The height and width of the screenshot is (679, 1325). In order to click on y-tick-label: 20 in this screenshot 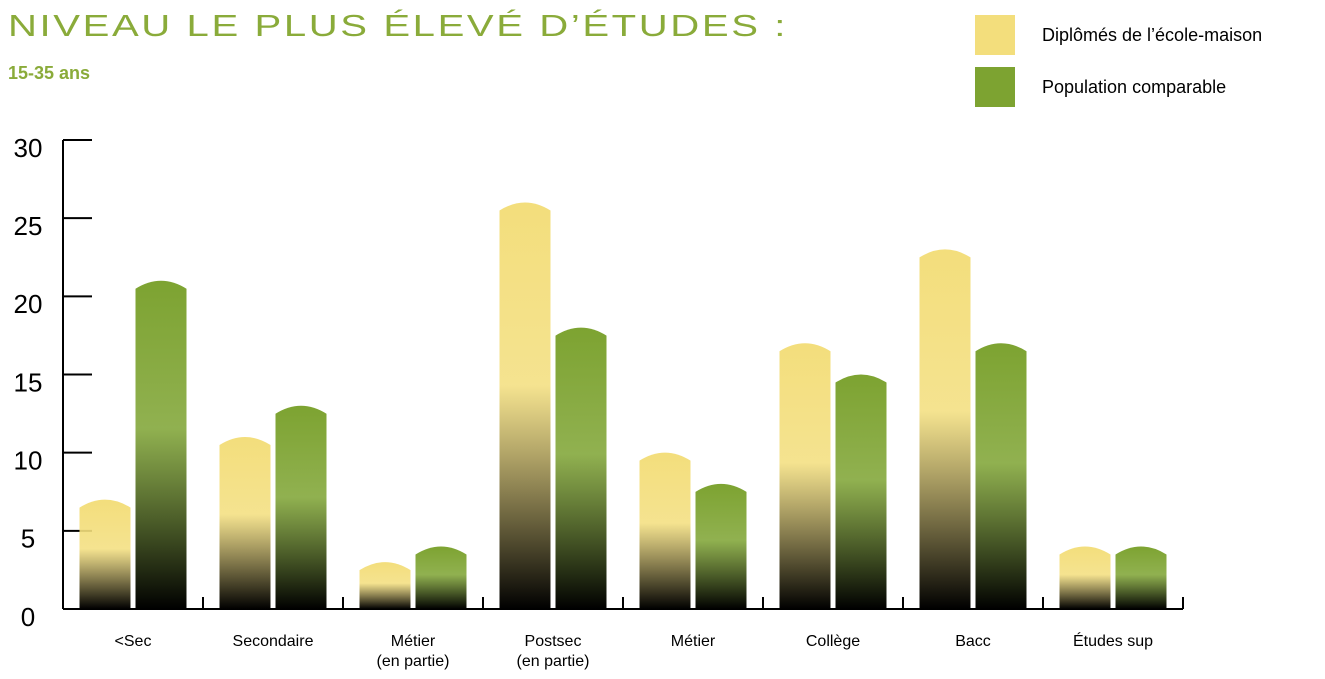, I will do `click(28, 304)`.